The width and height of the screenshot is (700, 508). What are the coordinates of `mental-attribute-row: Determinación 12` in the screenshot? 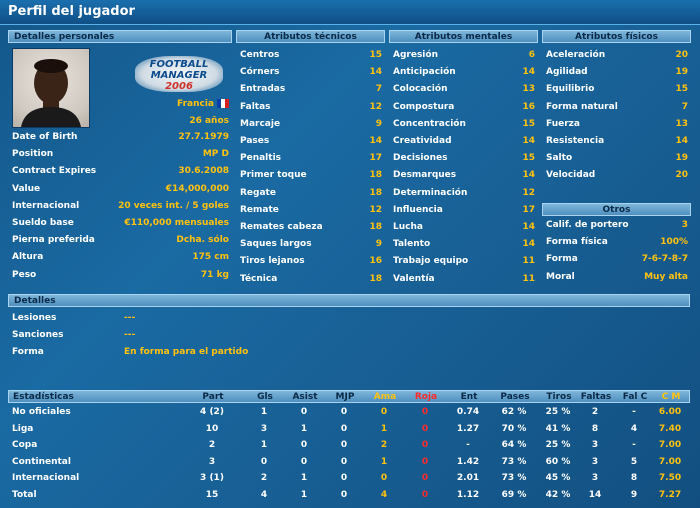 It's located at (463, 193).